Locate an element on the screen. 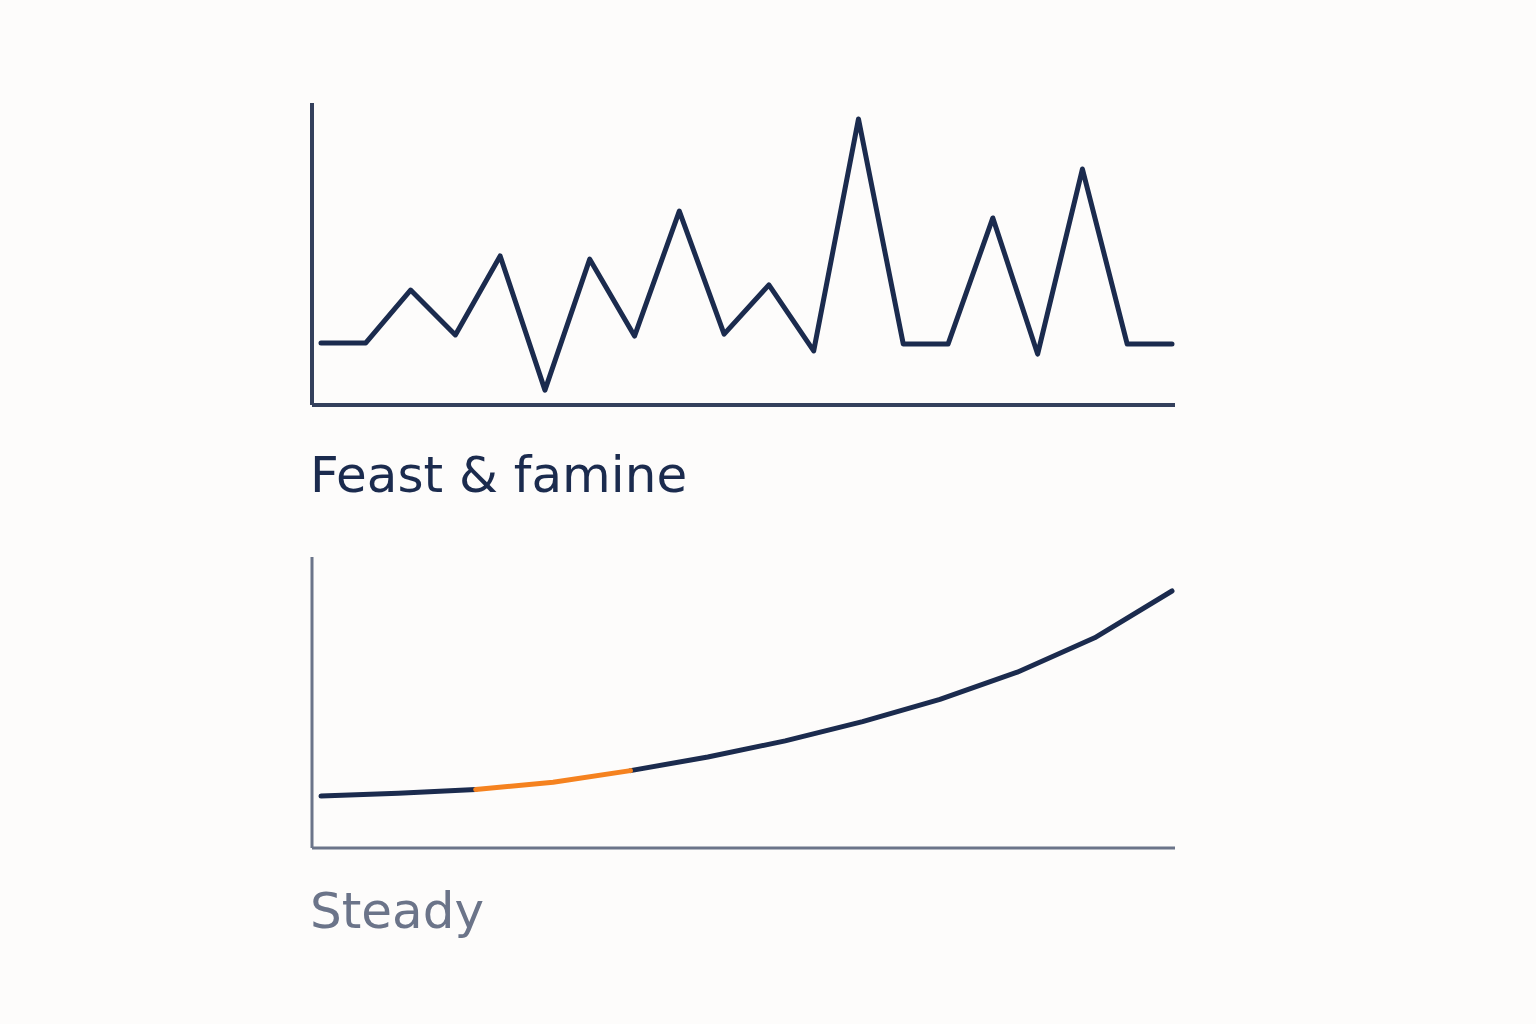 The image size is (1536, 1024). text: Steady is located at coordinates (397, 911).